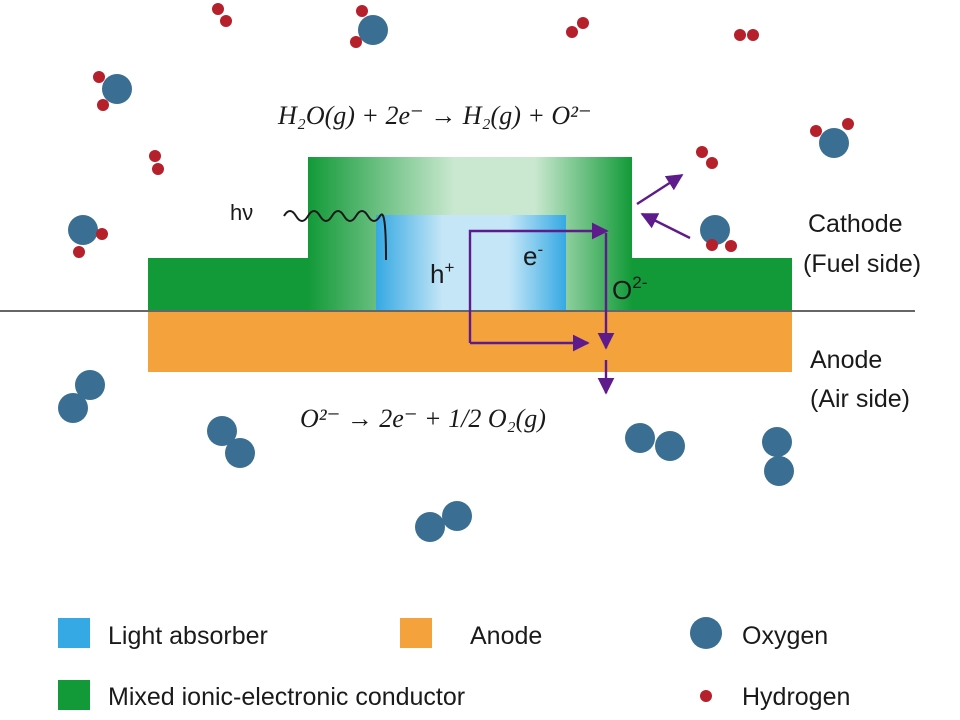 The image size is (960, 720). What do you see at coordinates (434, 115) in the screenshot?
I see `cathode-equation: H₂O(g) + 2e⁻ → H₂(g) + O²⁻` at bounding box center [434, 115].